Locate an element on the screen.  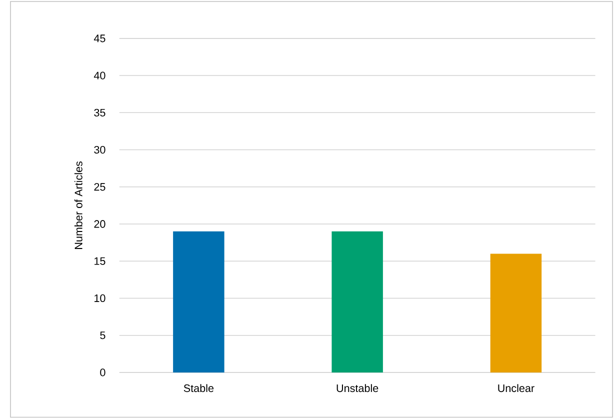
x-tick-label: Unclear is located at coordinates (516, 388).